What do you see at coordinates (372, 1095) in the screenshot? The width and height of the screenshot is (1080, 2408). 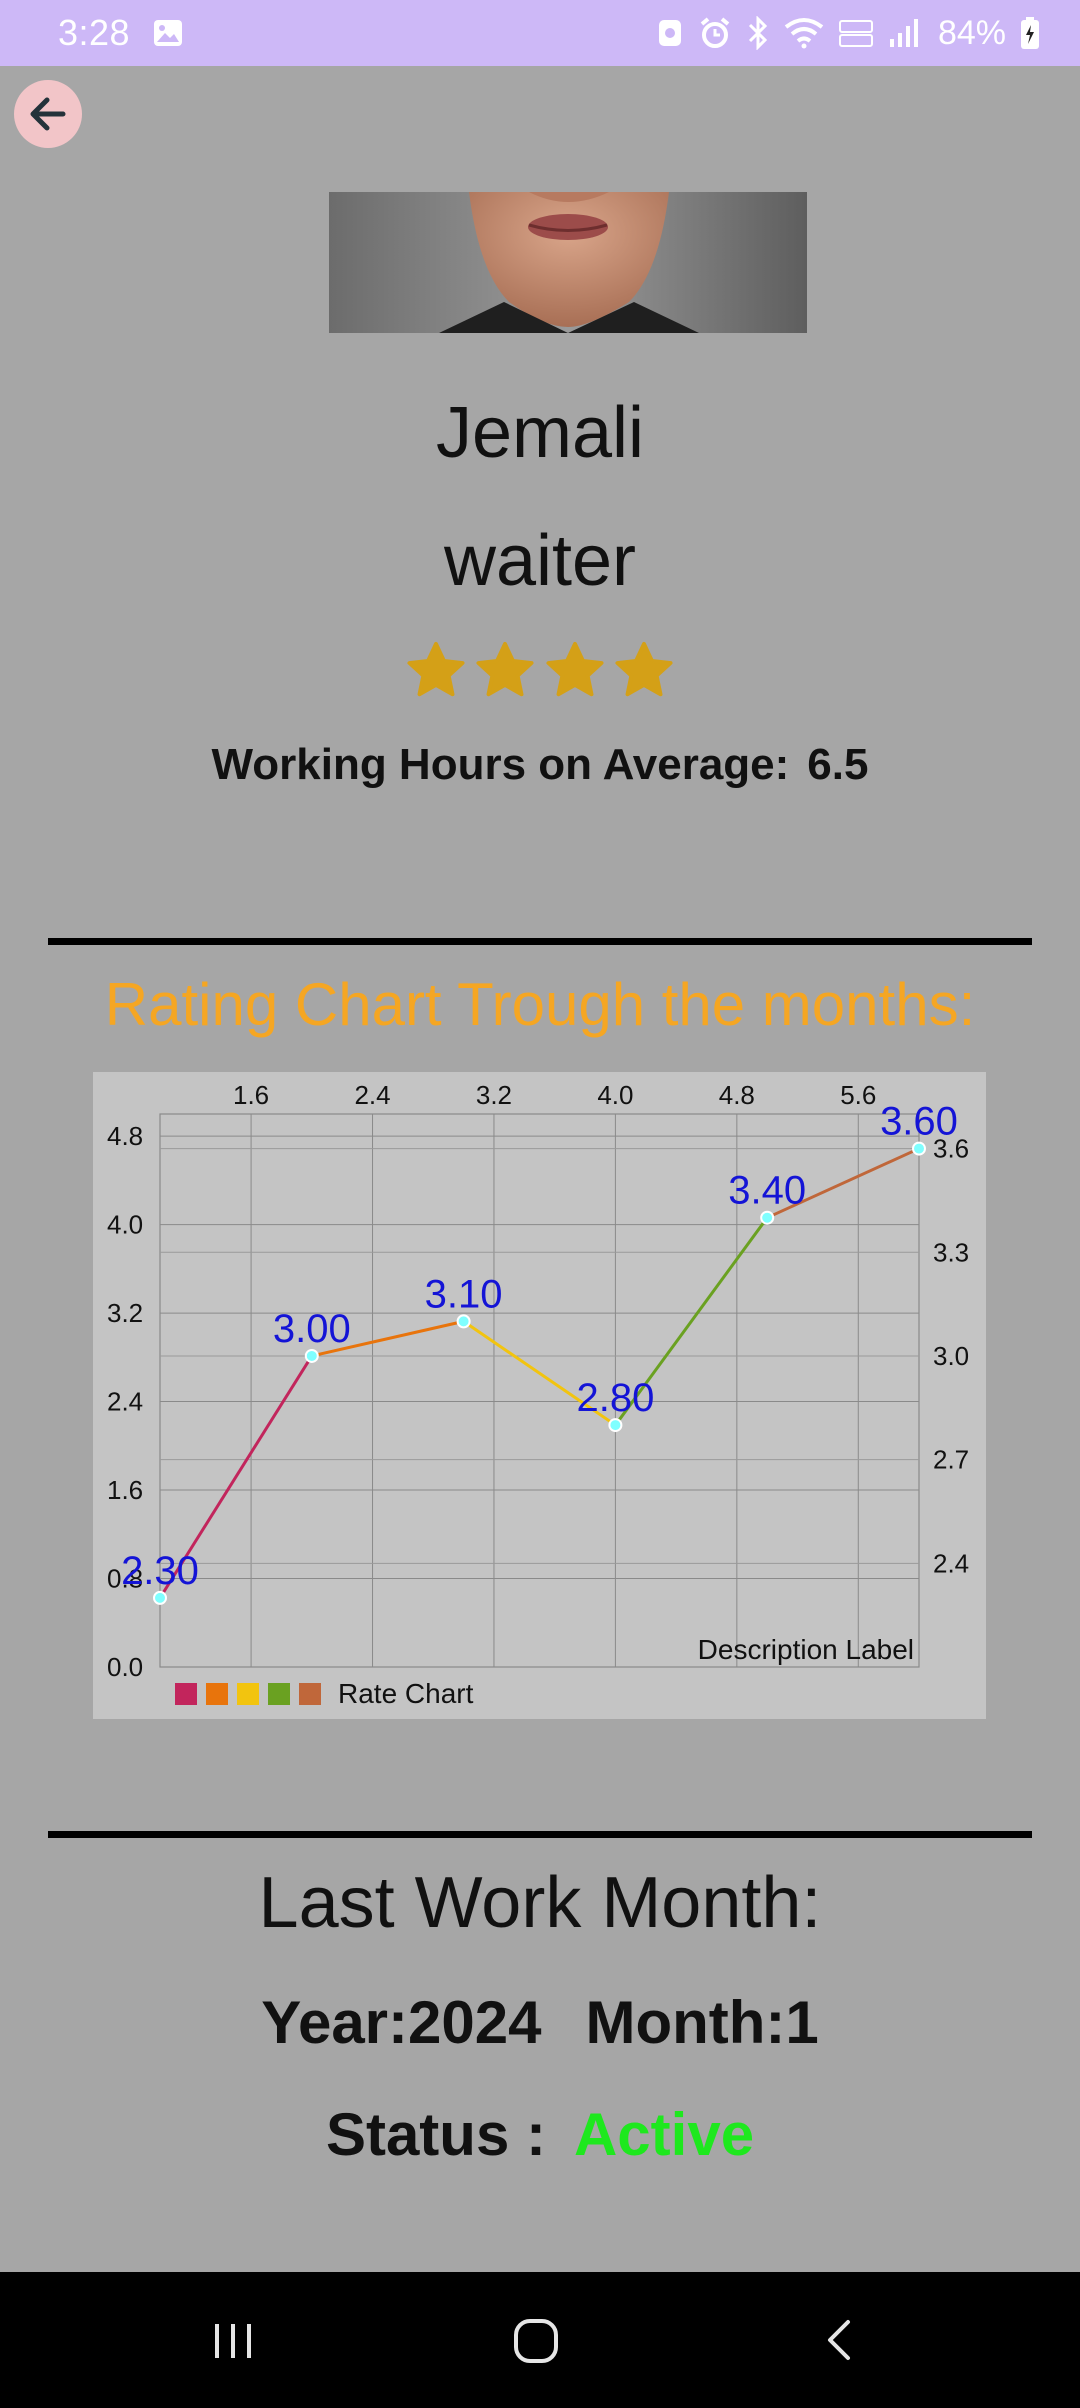 I see `x-tick-label: 2.4` at bounding box center [372, 1095].